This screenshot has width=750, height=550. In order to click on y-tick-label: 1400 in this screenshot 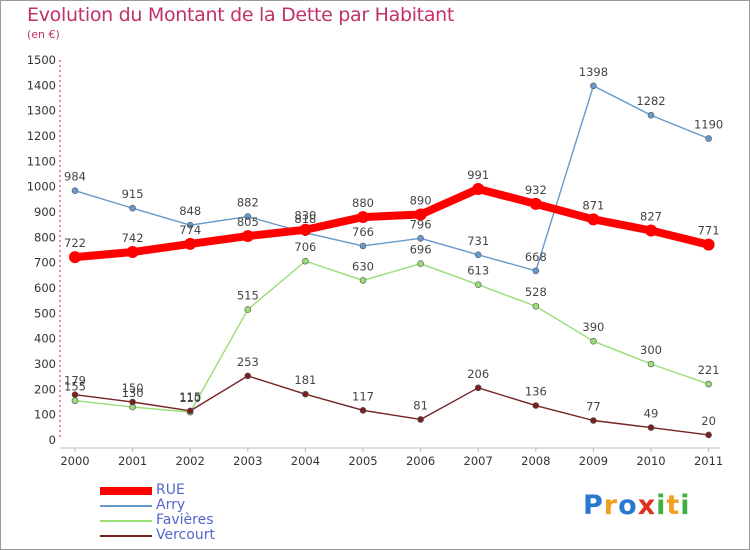, I will do `click(41, 85)`.